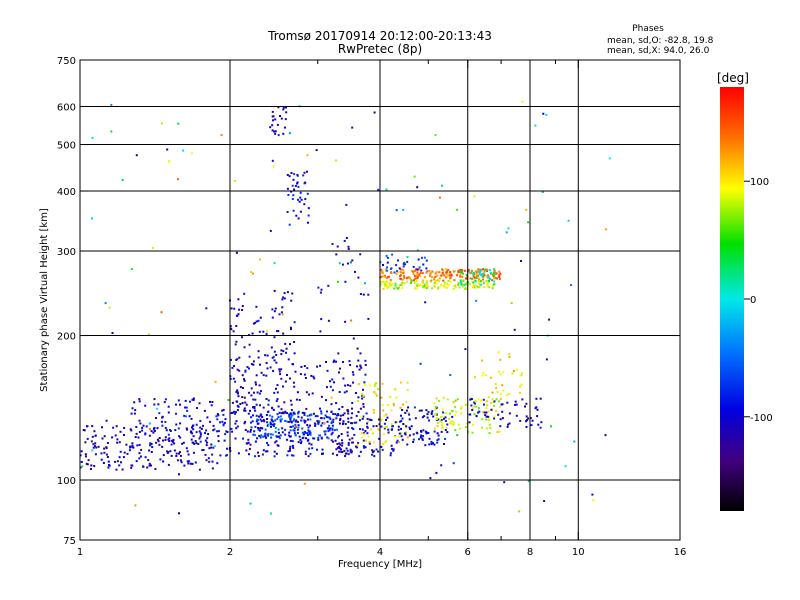 The height and width of the screenshot is (600, 800). I want to click on y-tick-label: 500, so click(66, 146).